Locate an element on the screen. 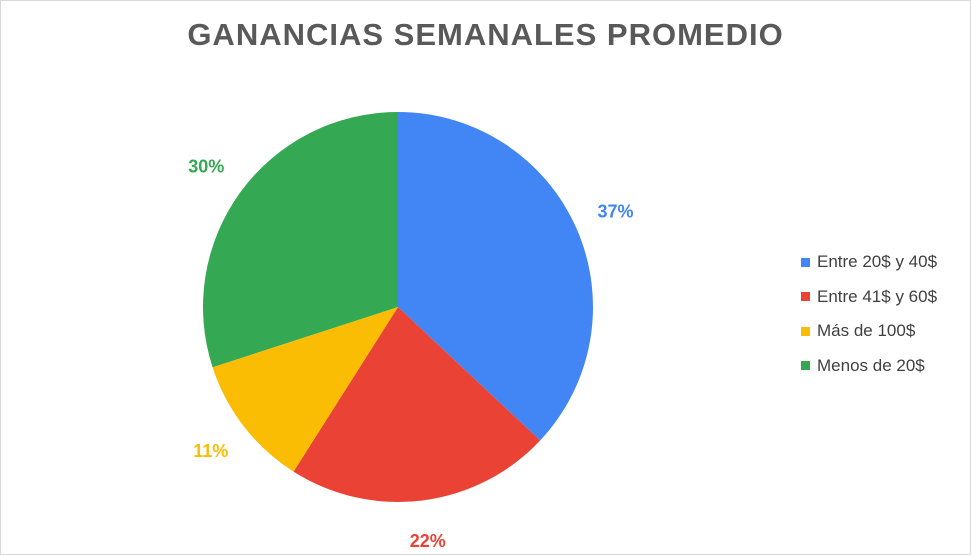 The height and width of the screenshot is (555, 971). legend-label: Entre 20$ y 40$ is located at coordinates (877, 262).